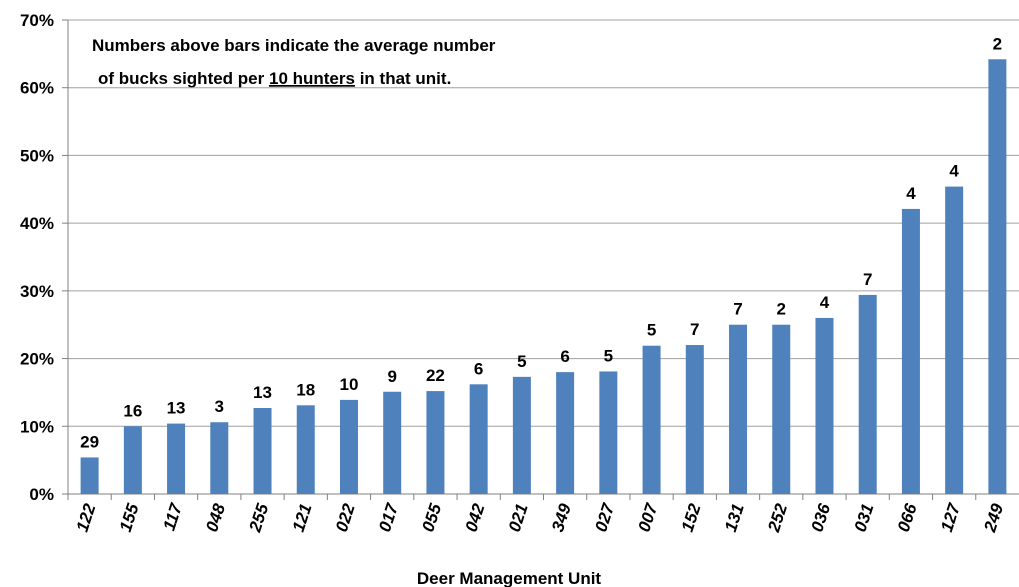 This screenshot has width=1019, height=587. Describe the element at coordinates (219, 406) in the screenshot. I see `bar-label: 3` at that location.